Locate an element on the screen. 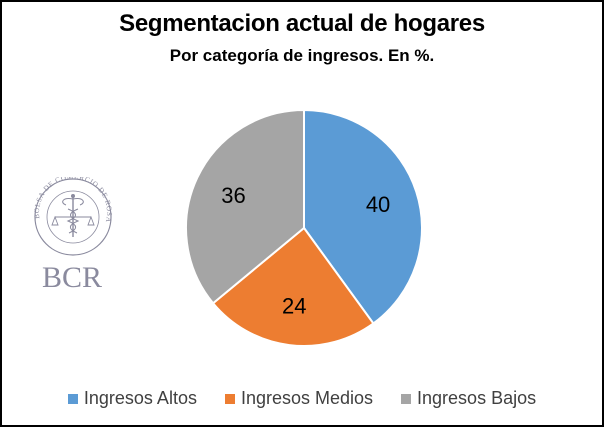 This screenshot has width=604, height=427. legend-item: Ingresos Bajos is located at coordinates (468, 398).